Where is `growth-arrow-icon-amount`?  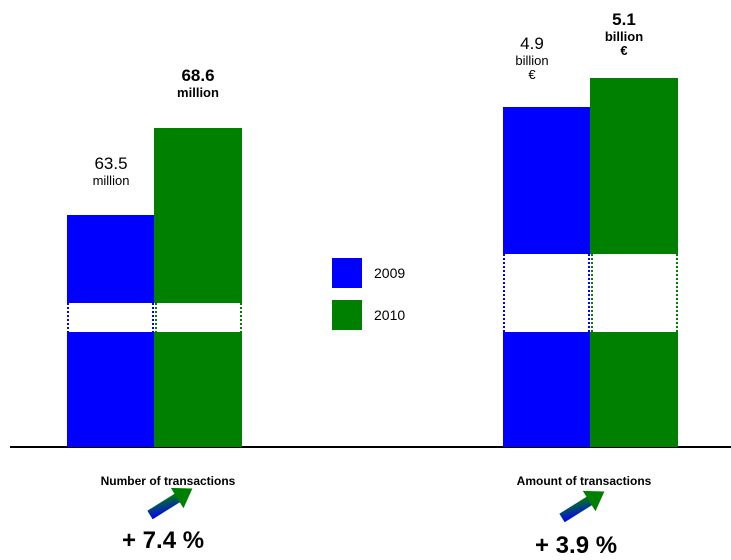 growth-arrow-icon-amount is located at coordinates (582, 506).